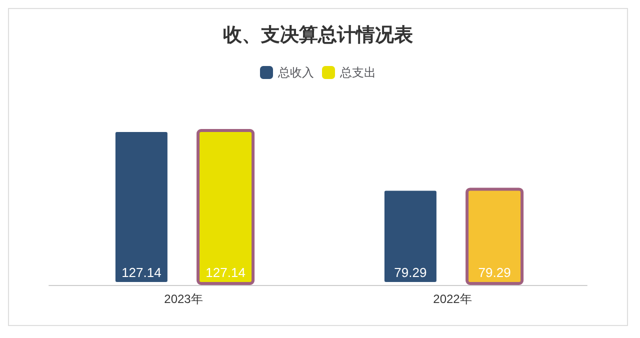  Describe the element at coordinates (295, 73) in the screenshot. I see `legend-label: 总收入` at that location.